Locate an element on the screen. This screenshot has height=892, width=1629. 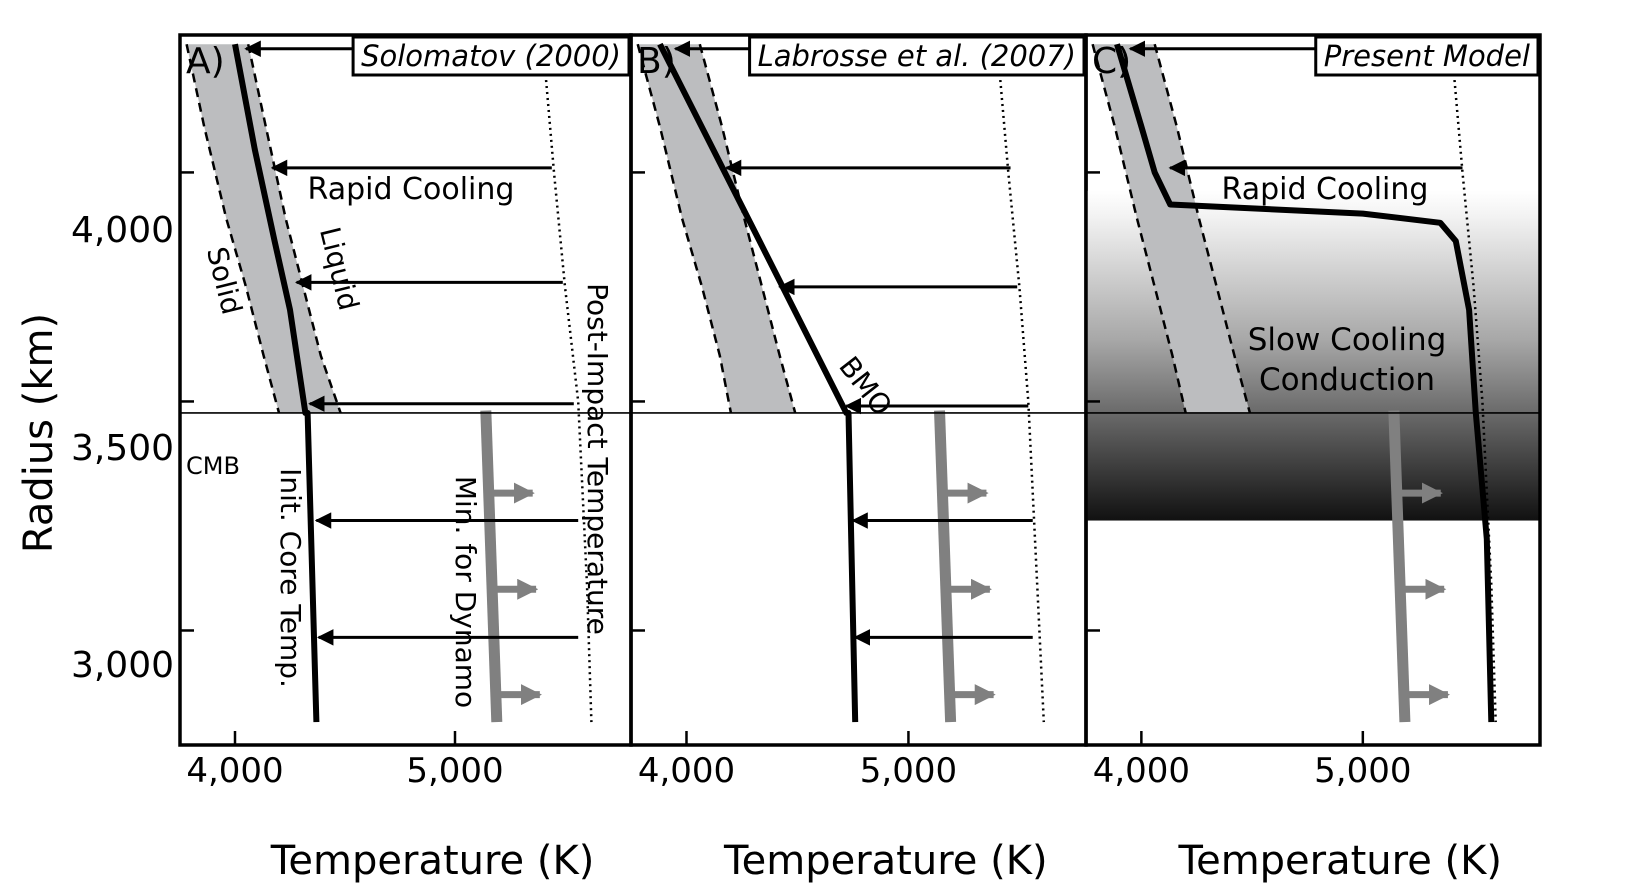
panel-c-rapid-cooling-label: Rapid Cooling is located at coordinates (1325, 189).